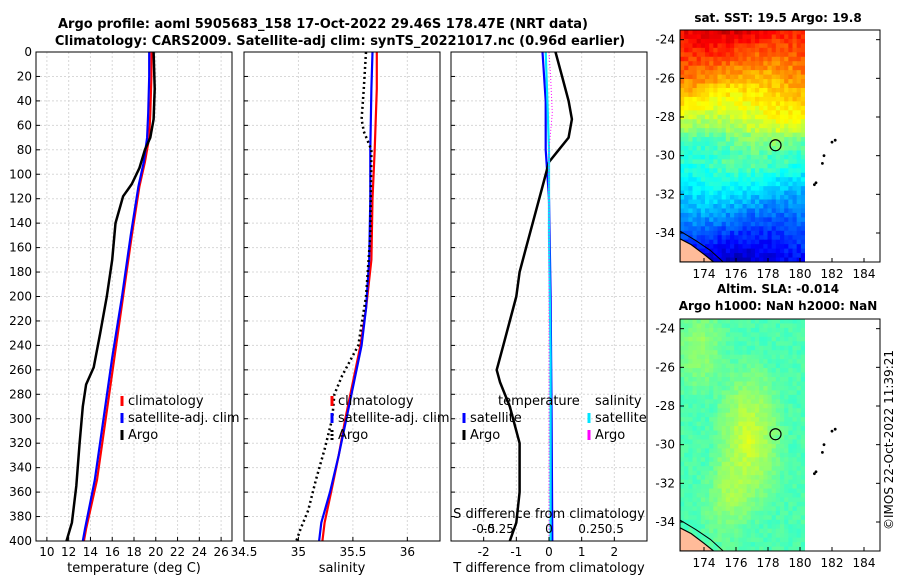 Image resolution: width=900 pixels, height=580 pixels. I want to click on legend-label: climatology, so click(166, 401).